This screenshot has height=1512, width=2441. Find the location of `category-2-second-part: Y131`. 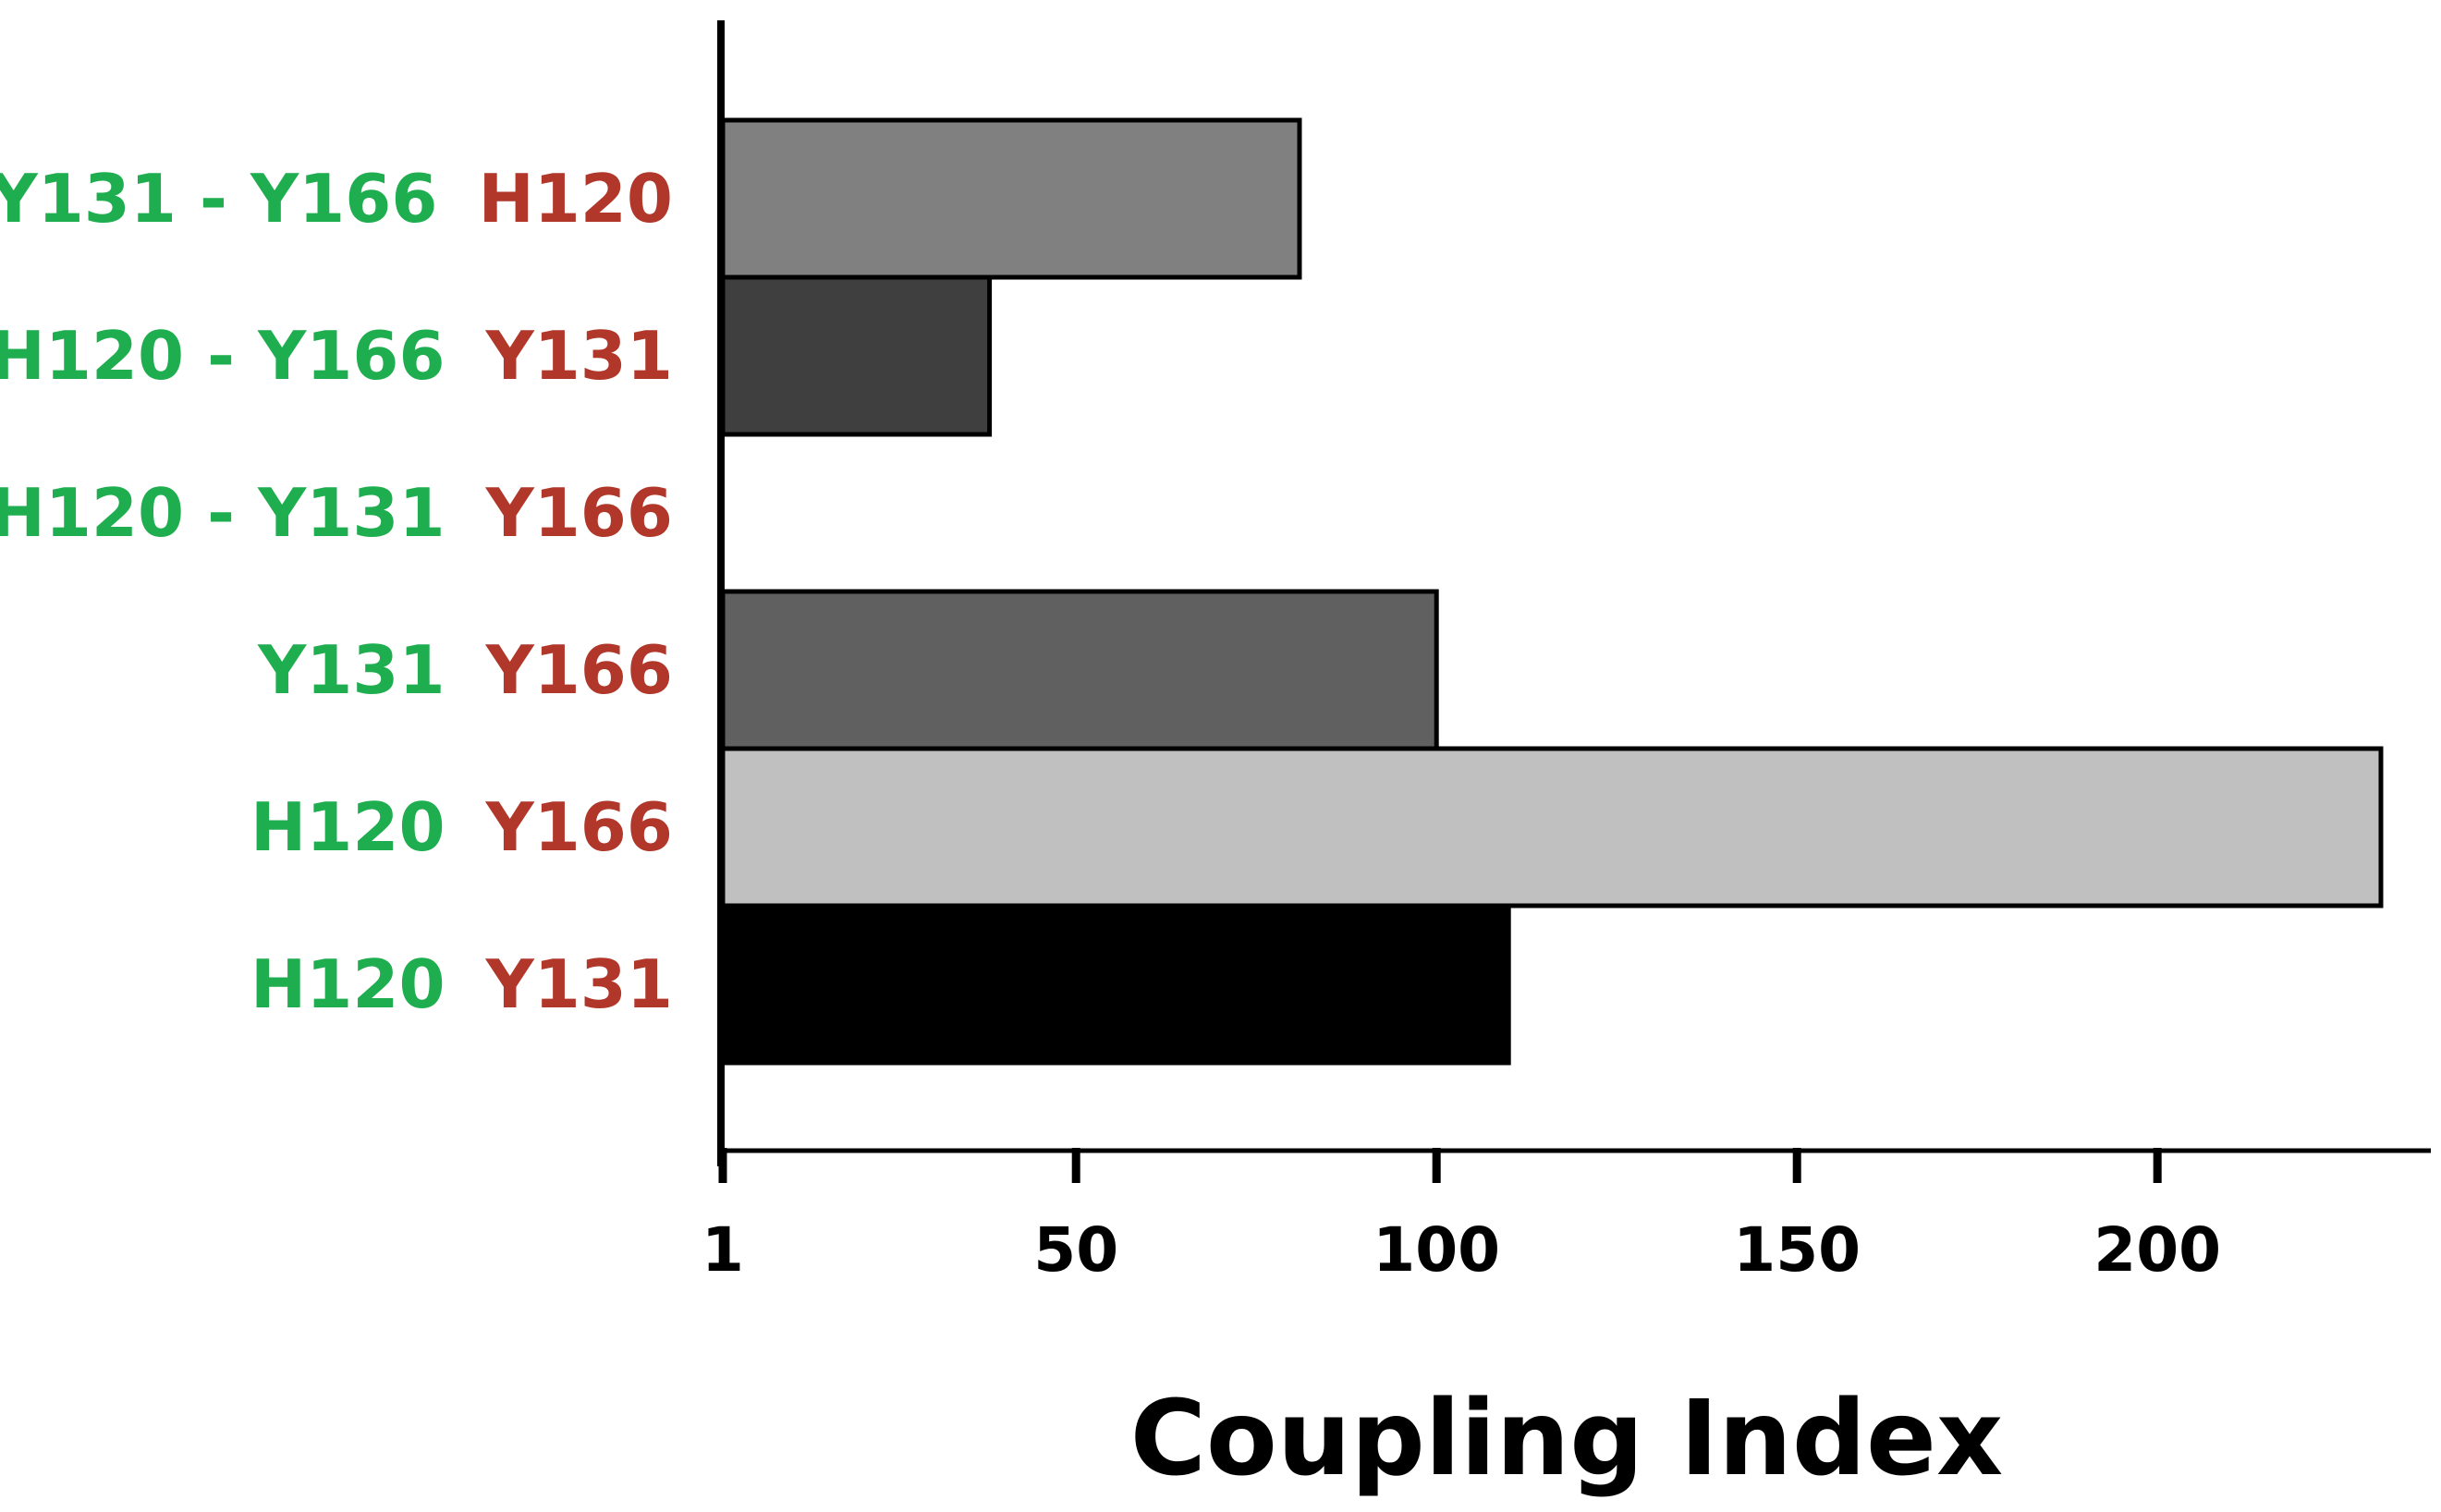

category-2-second-part: Y131 is located at coordinates (579, 356).